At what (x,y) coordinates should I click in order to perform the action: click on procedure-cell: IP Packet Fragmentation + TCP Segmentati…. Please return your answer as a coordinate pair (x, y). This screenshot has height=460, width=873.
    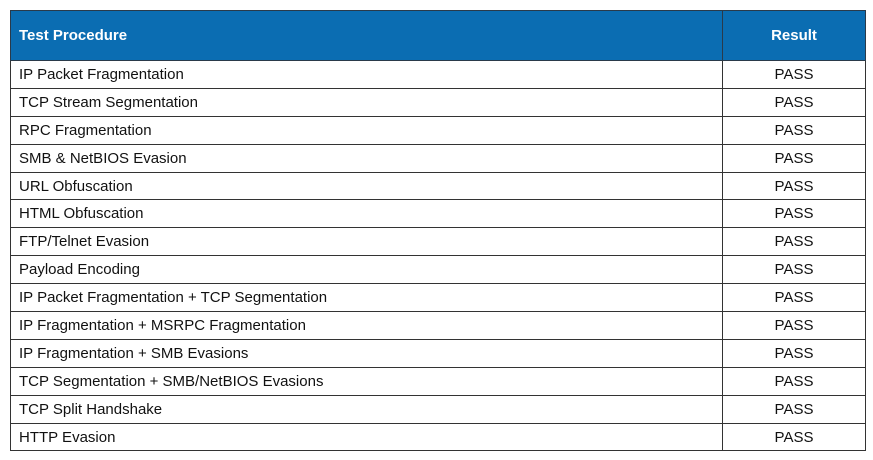
    Looking at the image, I should click on (366, 298).